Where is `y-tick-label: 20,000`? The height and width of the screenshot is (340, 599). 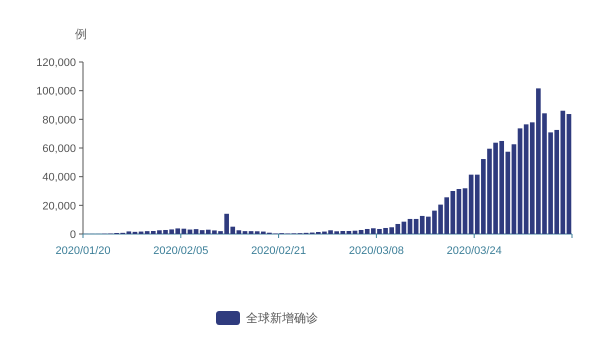
y-tick-label: 20,000 is located at coordinates (59, 206).